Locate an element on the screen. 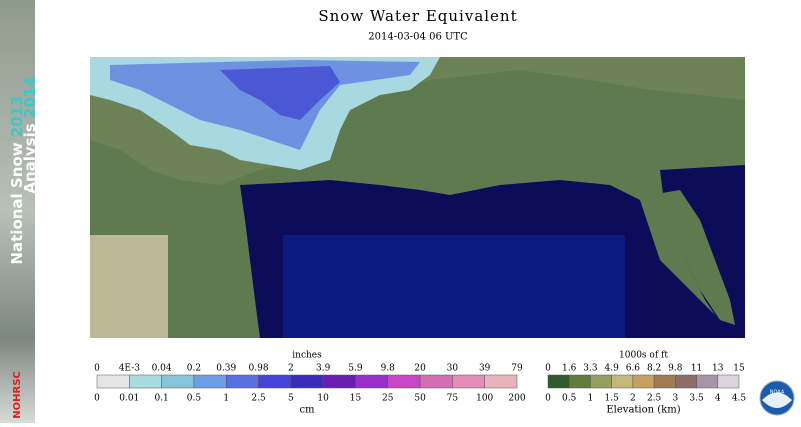 The image size is (801, 427). svg-text: National Snow 2013 is located at coordinates (17, 179).